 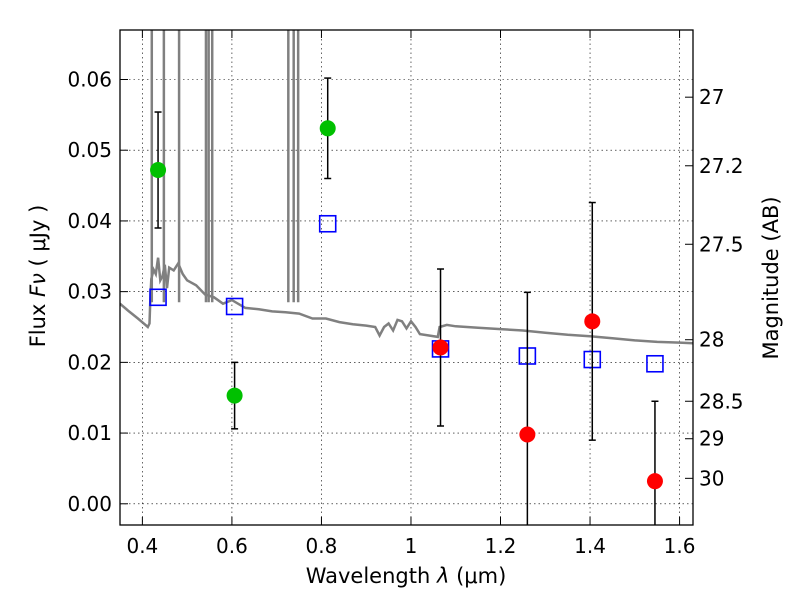 I want to click on y-axis-label: Flux Fν ( μJy ), so click(x=38, y=276).